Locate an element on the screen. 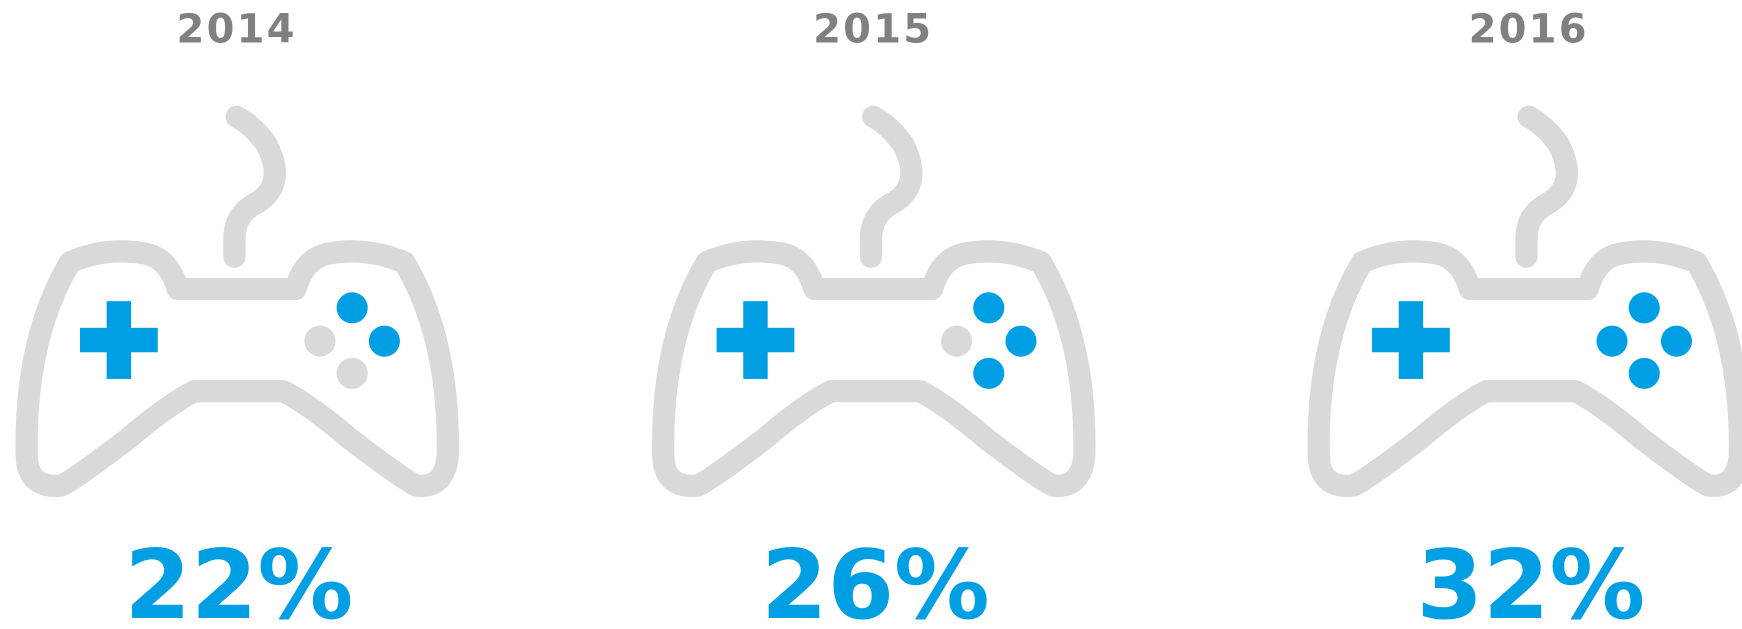 Image resolution: width=1742 pixels, height=629 pixels. year-label: 2015 is located at coordinates (873, 29).